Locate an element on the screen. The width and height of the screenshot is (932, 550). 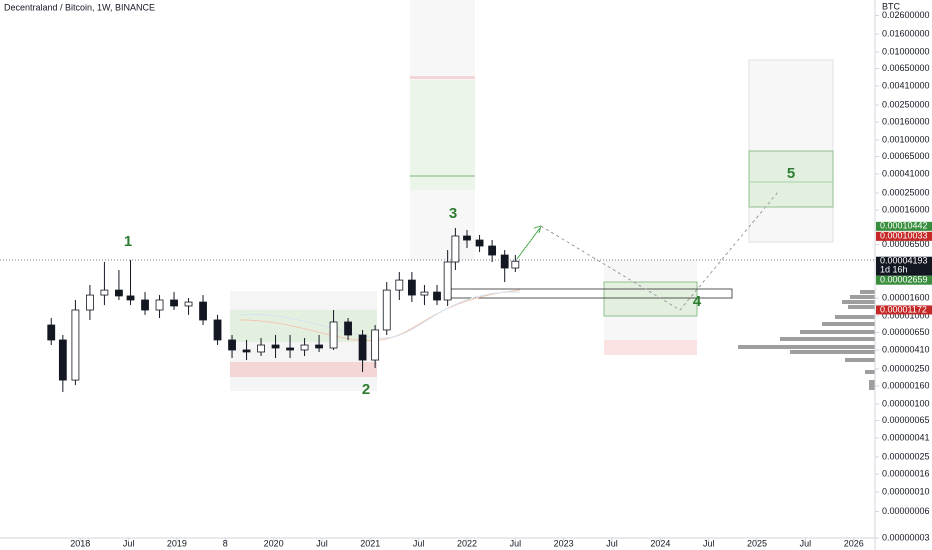
price-label: 0.00004193 is located at coordinates (904, 261).